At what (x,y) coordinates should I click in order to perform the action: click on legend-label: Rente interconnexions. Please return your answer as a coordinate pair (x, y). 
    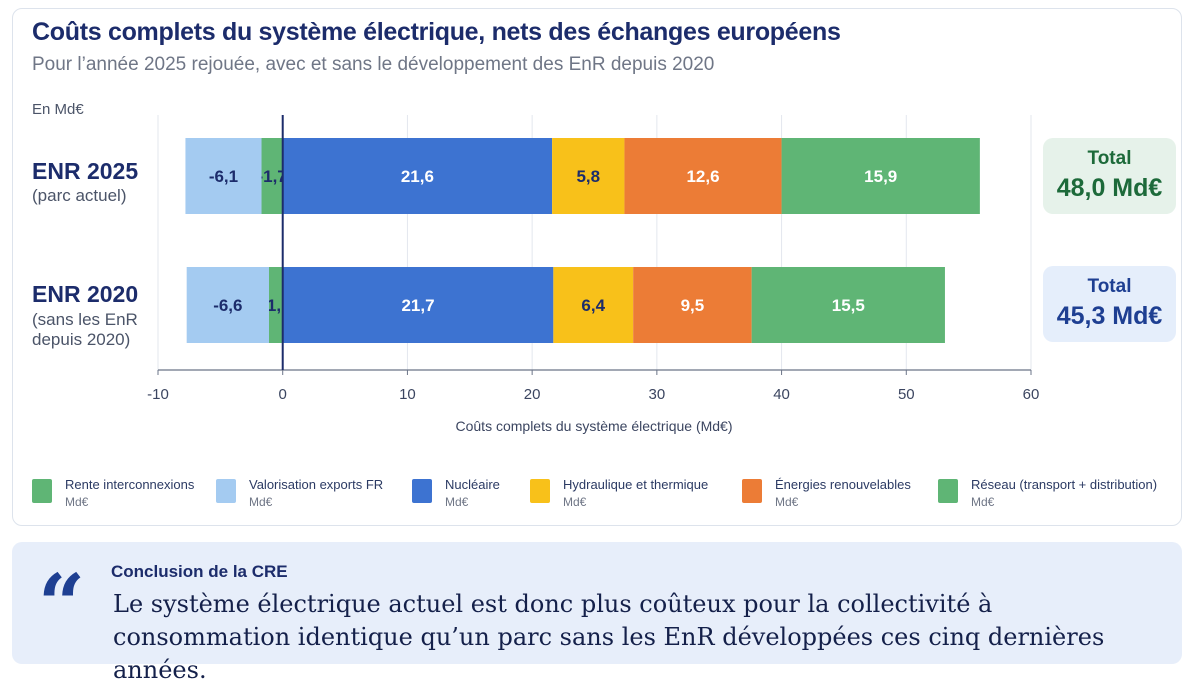
    Looking at the image, I should click on (130, 484).